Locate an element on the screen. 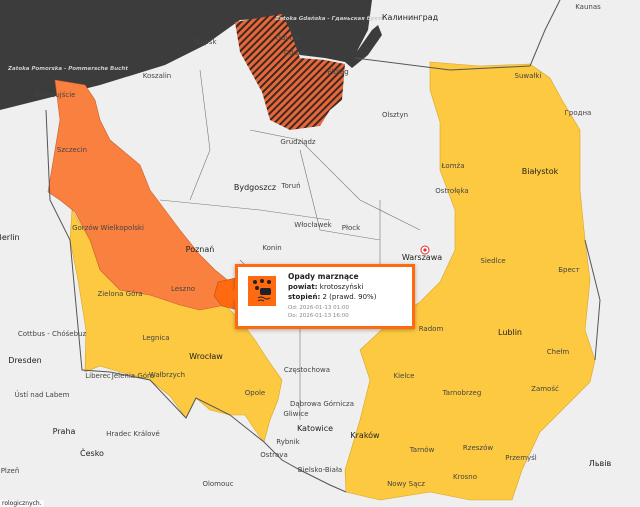 The width and height of the screenshot is (640, 507). city-label: Gliwice is located at coordinates (295, 414).